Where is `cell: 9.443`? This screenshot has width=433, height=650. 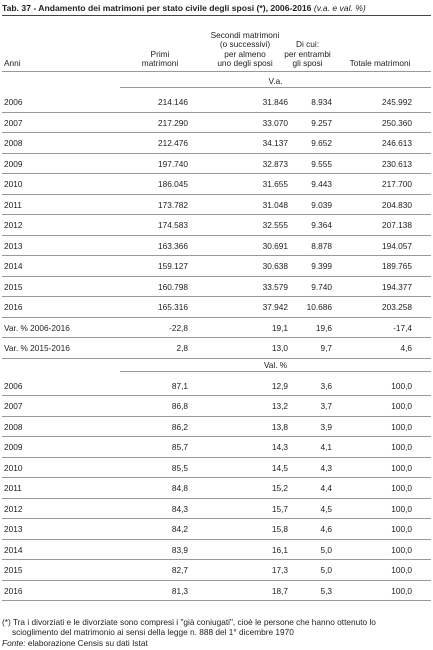 cell: 9.443 is located at coordinates (321, 184).